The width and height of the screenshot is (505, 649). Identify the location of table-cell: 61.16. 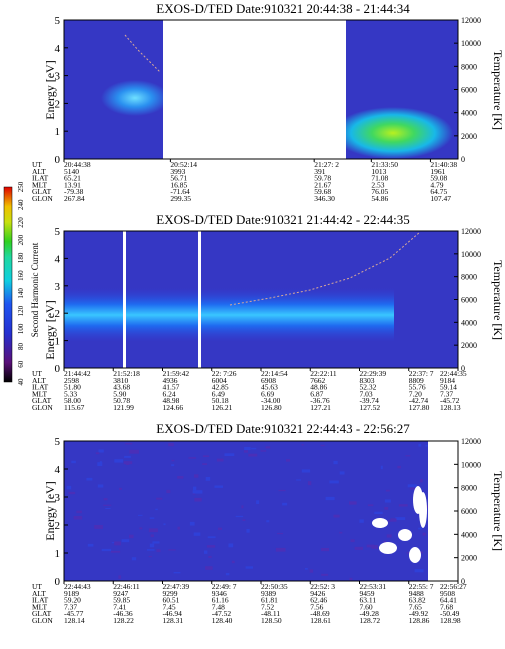
(220, 600).